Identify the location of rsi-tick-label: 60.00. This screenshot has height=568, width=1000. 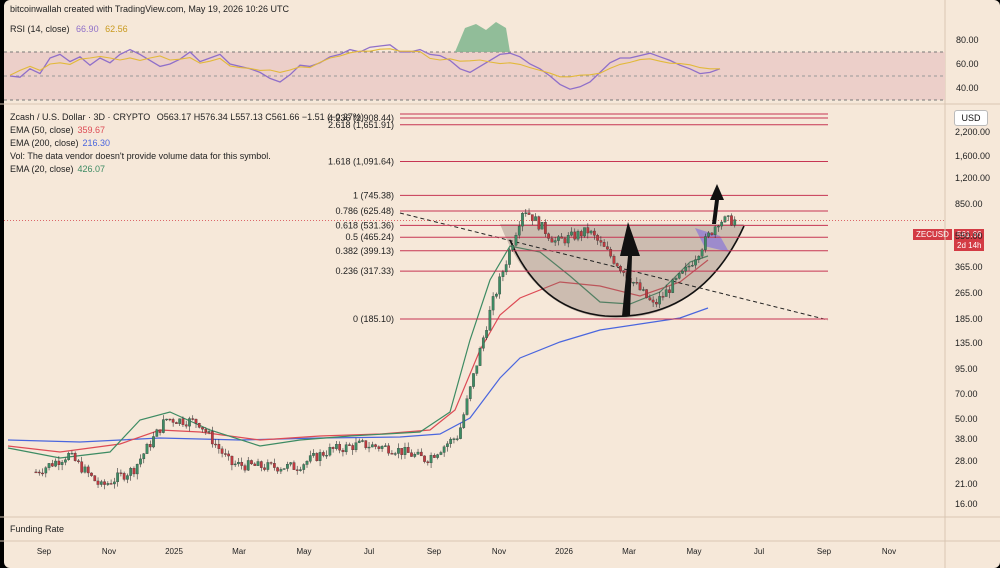
(967, 64).